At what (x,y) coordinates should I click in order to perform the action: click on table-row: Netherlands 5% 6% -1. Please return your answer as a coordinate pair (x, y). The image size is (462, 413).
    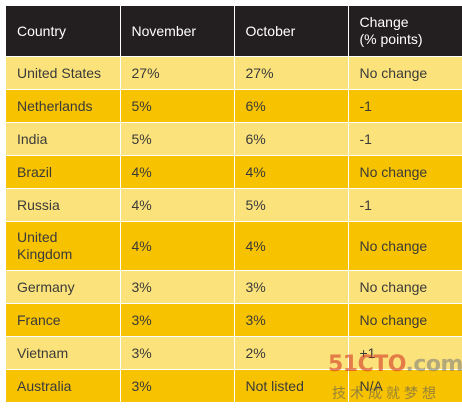
    Looking at the image, I should click on (234, 106).